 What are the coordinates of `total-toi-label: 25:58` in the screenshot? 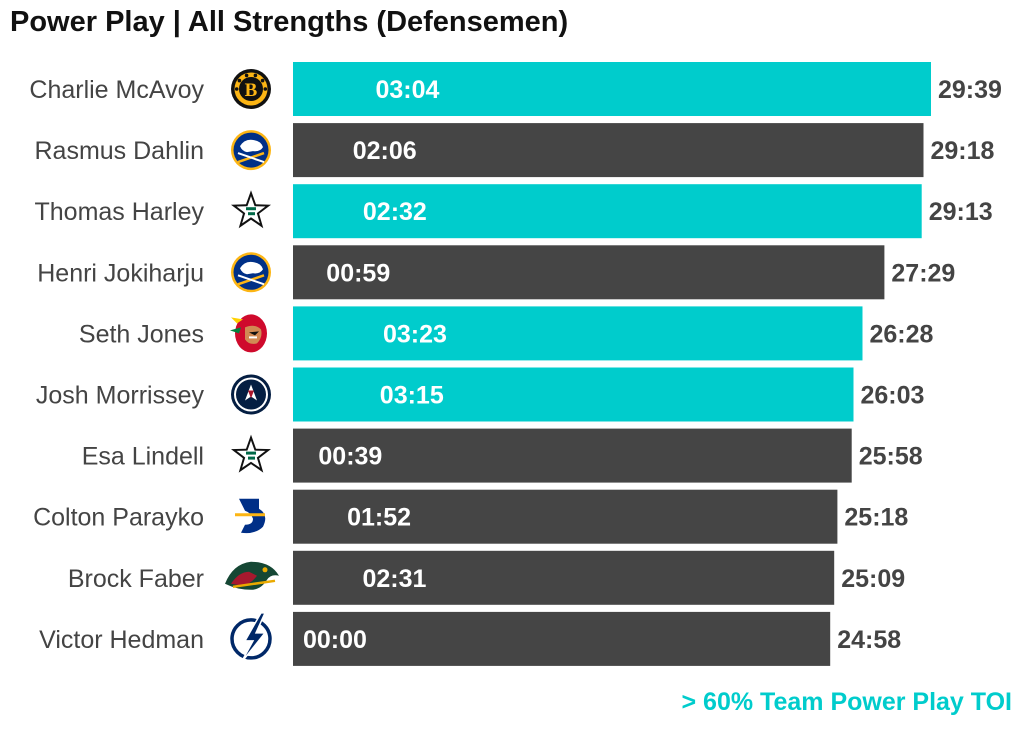 It's located at (891, 457).